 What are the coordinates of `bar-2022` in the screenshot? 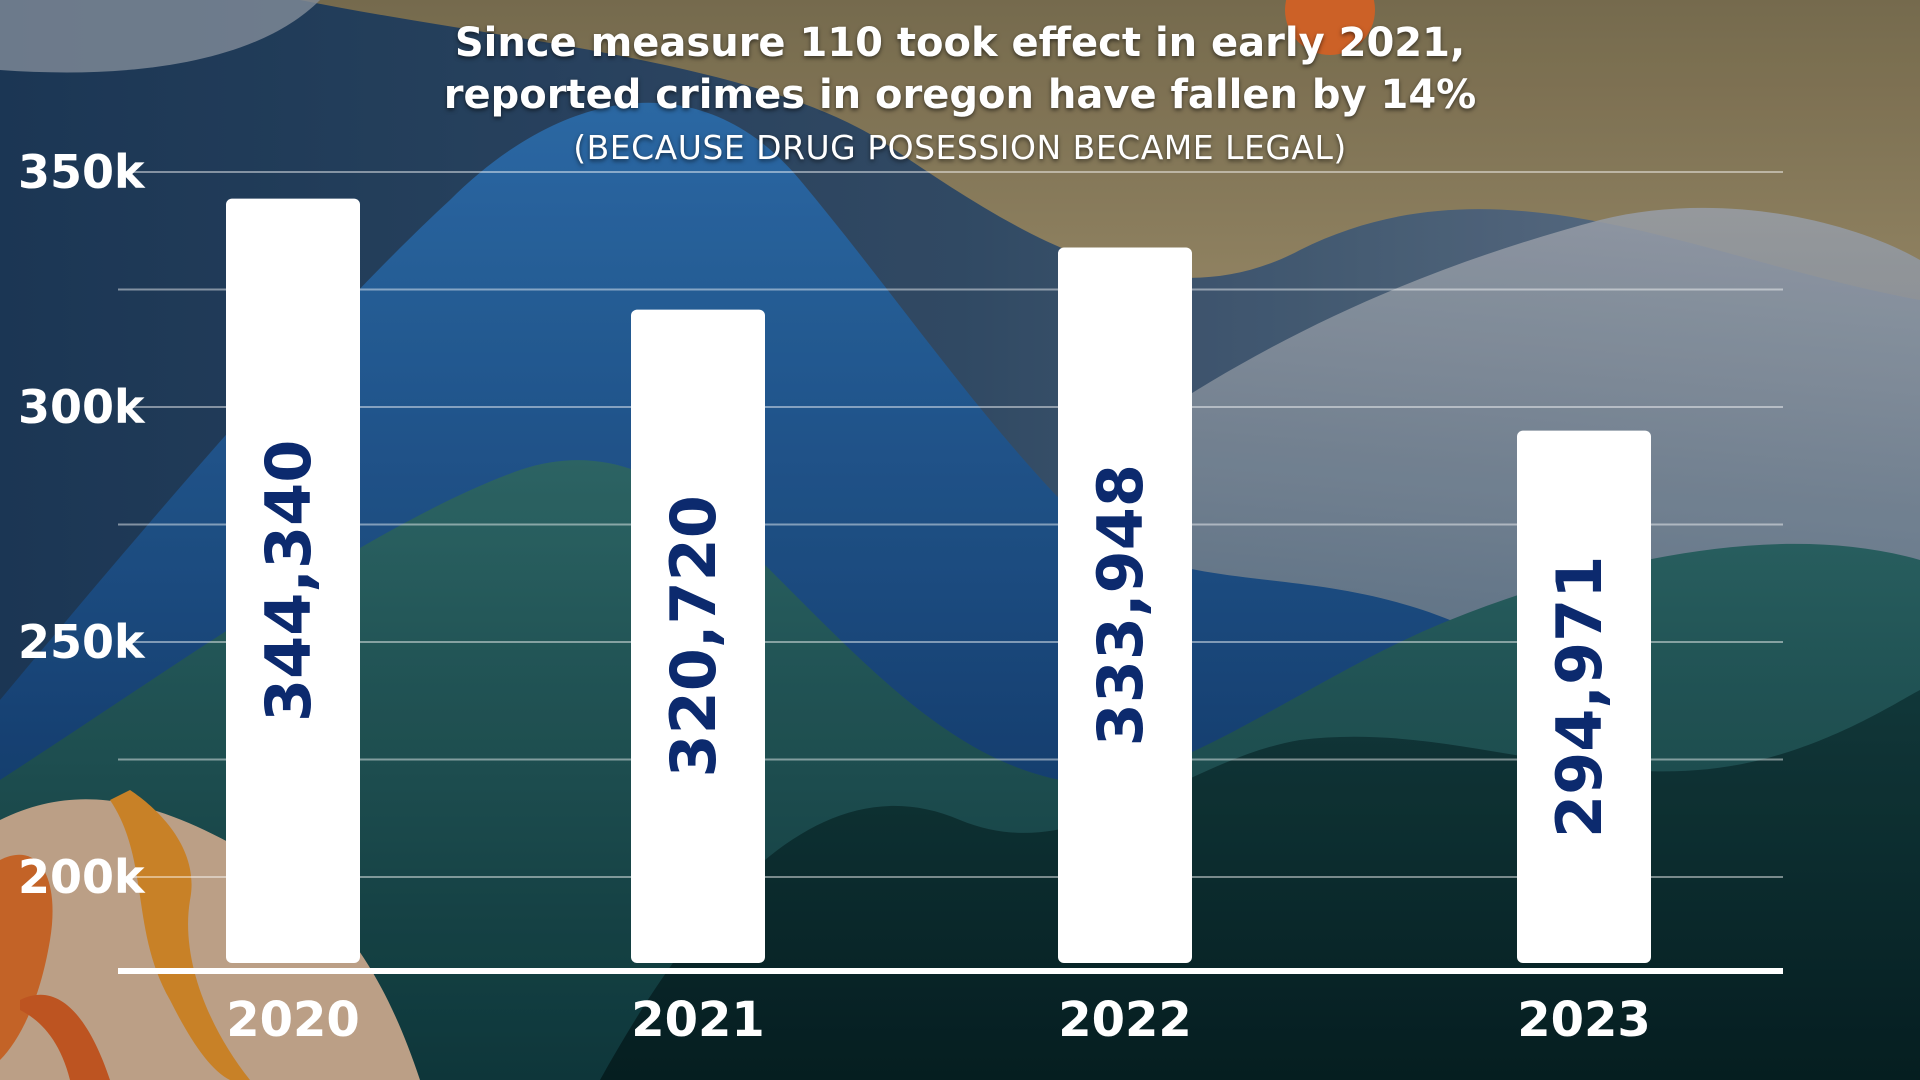 It's located at (1125, 605).